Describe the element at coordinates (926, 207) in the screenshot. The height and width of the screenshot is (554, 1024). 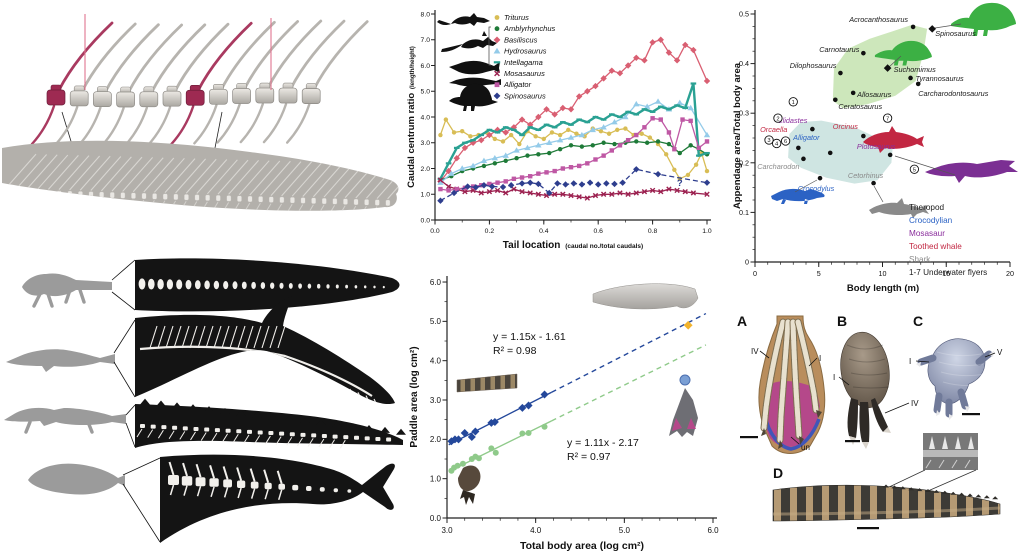
I see `legend-label-Theropod: Theropod` at that location.